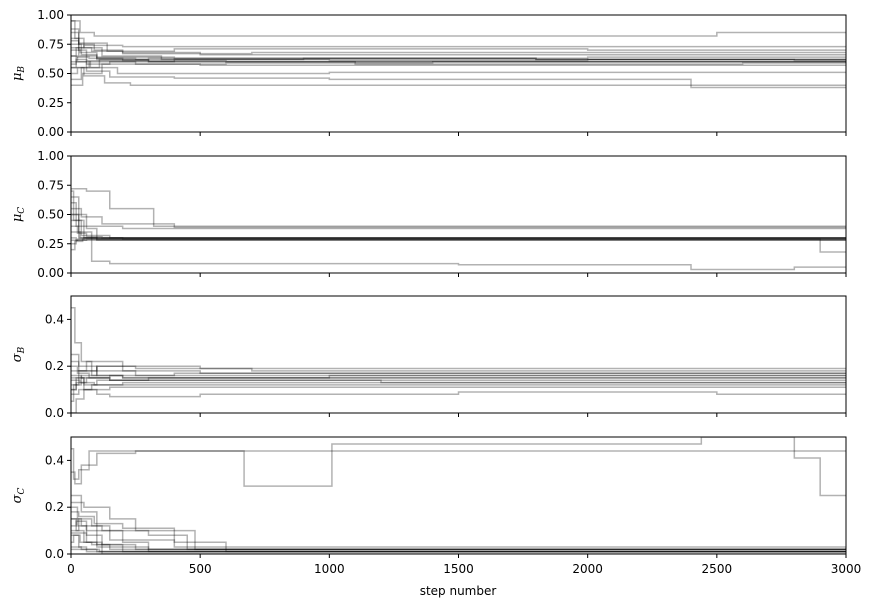  I want to click on y-axis-label: μC, so click(18, 214).